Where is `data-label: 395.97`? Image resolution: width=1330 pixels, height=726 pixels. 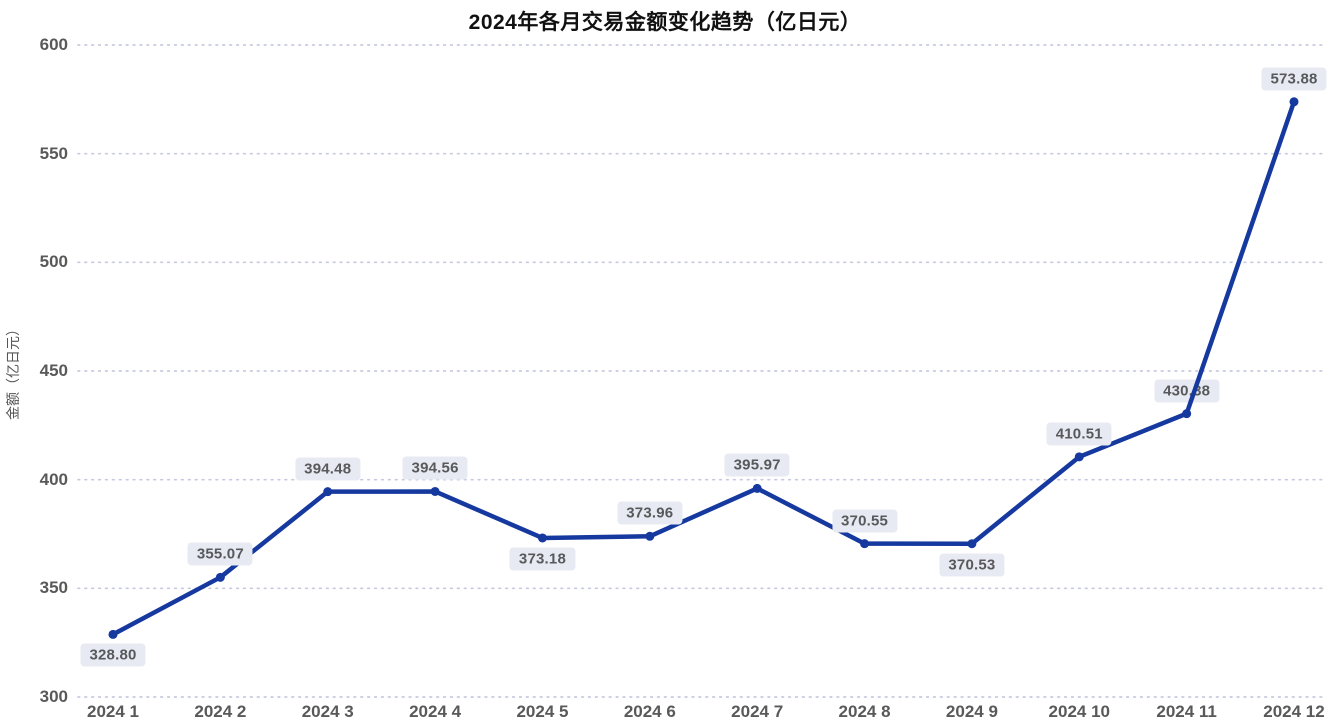 data-label: 395.97 is located at coordinates (757, 465).